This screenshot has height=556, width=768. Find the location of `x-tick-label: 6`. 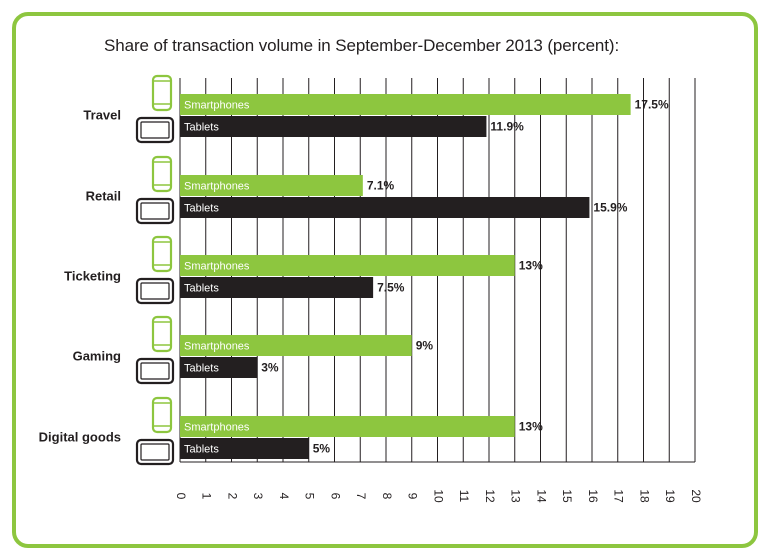

x-tick-label: 6 is located at coordinates (335, 496).